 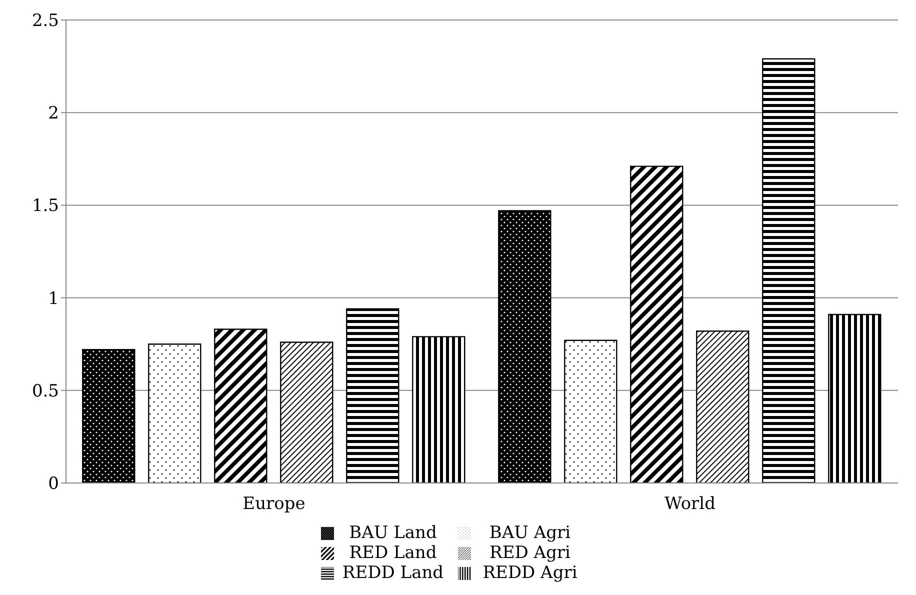 What do you see at coordinates (530, 533) in the screenshot?
I see `legend-label: BAU Agri` at bounding box center [530, 533].